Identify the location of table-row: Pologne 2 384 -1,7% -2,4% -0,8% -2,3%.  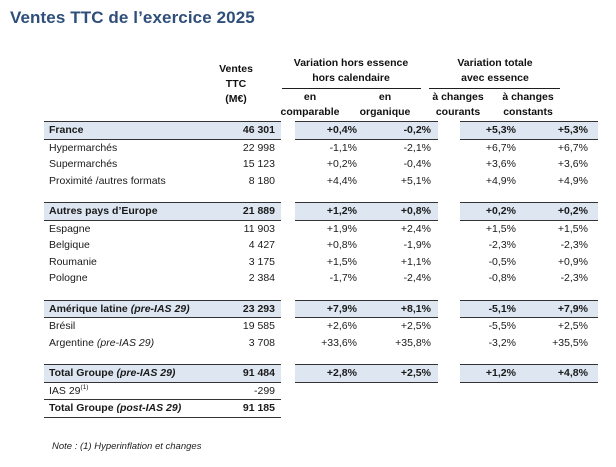
(321, 278).